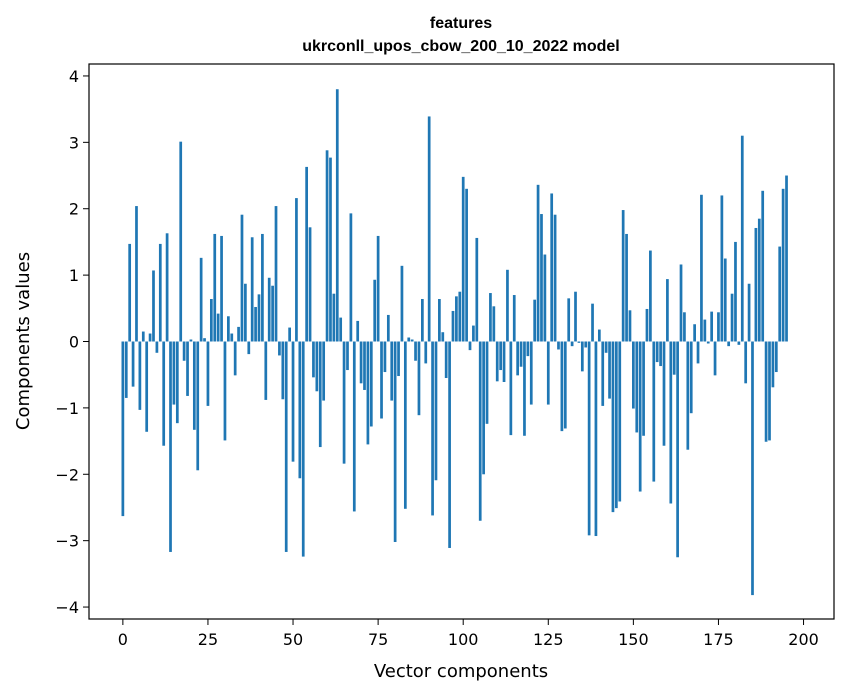 Image resolution: width=847 pixels, height=696 pixels. What do you see at coordinates (123, 639) in the screenshot?
I see `x-tick-label: 0` at bounding box center [123, 639].